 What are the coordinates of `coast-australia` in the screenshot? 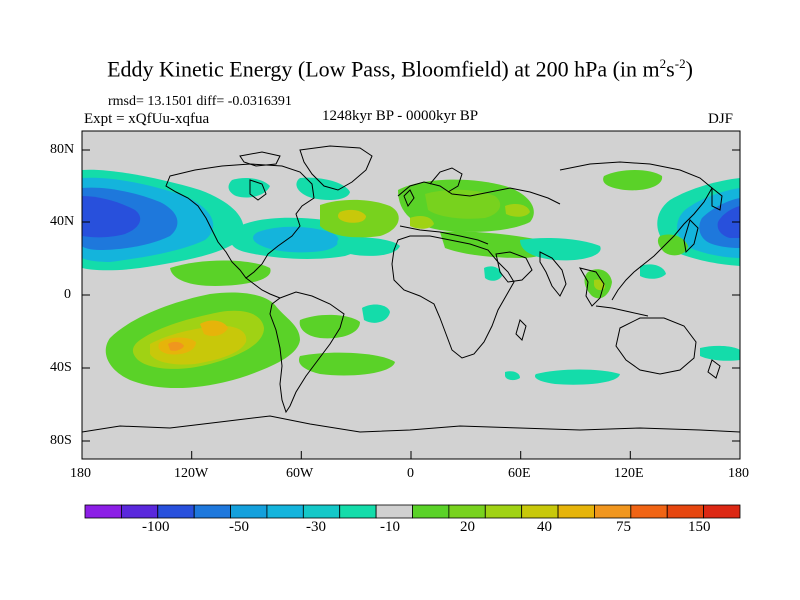 It's located at (656, 346).